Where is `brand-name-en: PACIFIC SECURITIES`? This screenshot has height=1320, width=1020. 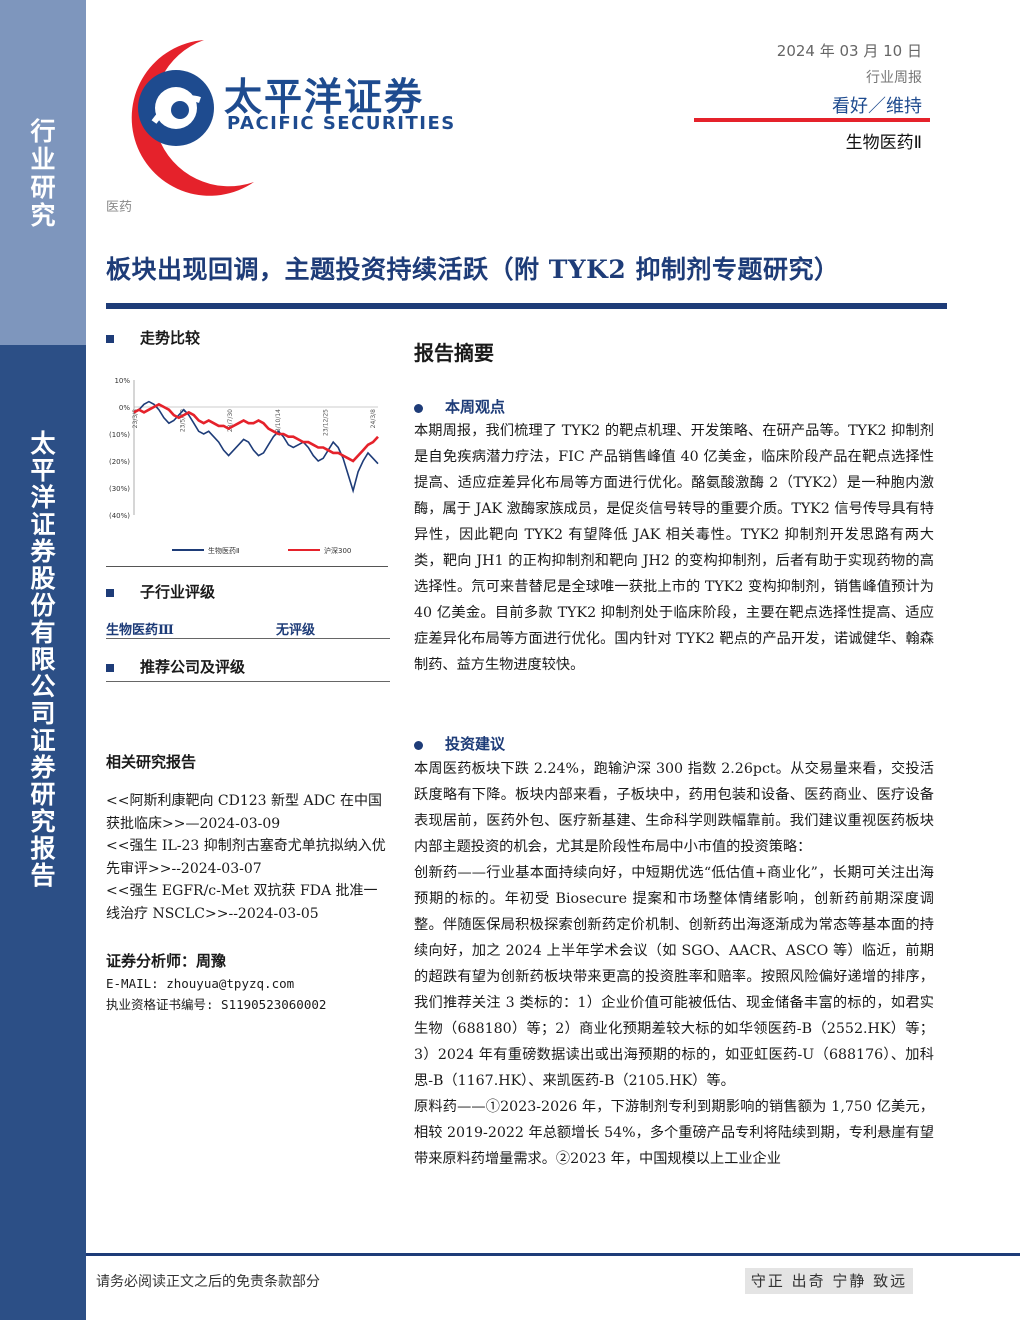 brand-name-en: PACIFIC SECURITIES is located at coordinates (341, 123).